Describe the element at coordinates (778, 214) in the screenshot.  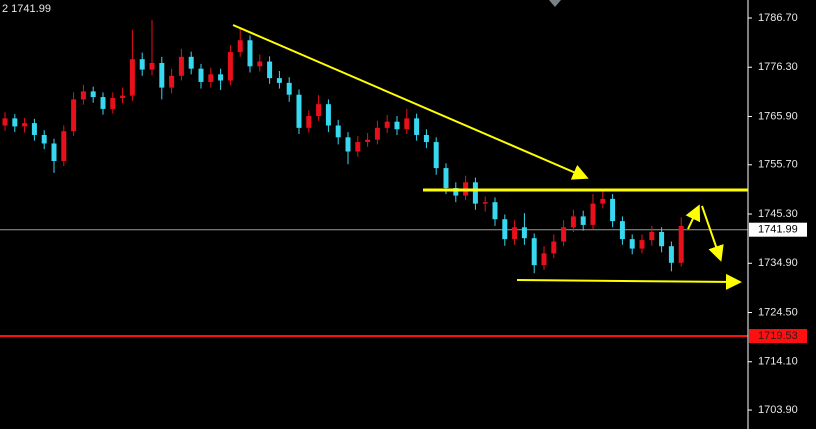
I see `y-tick-label: 1745.30` at that location.